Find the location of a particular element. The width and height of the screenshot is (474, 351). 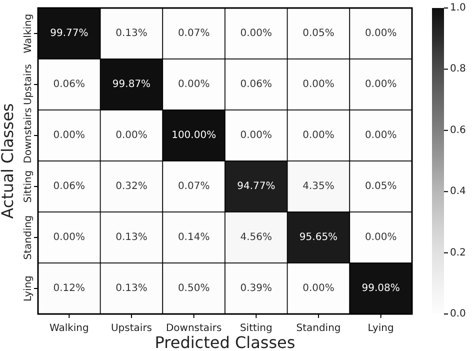

y-tick-label: Sitting is located at coordinates (28, 186).